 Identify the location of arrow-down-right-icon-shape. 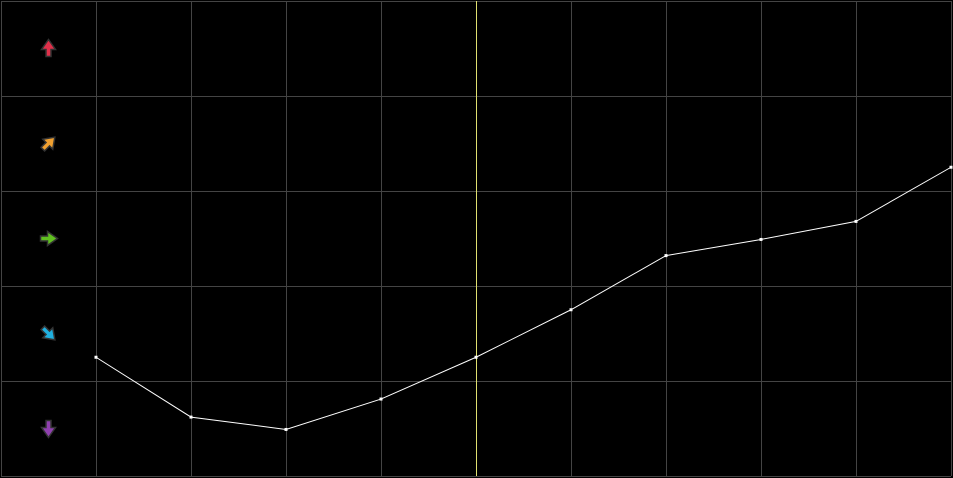
(48, 333).